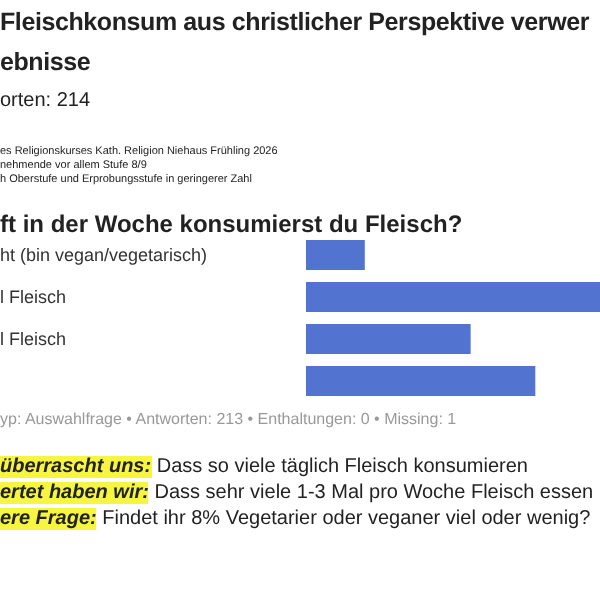 The width and height of the screenshot is (600, 600). Describe the element at coordinates (104, 255) in the screenshot. I see `y-tick-label: ht (bin vegan/vegetarisch)` at that location.